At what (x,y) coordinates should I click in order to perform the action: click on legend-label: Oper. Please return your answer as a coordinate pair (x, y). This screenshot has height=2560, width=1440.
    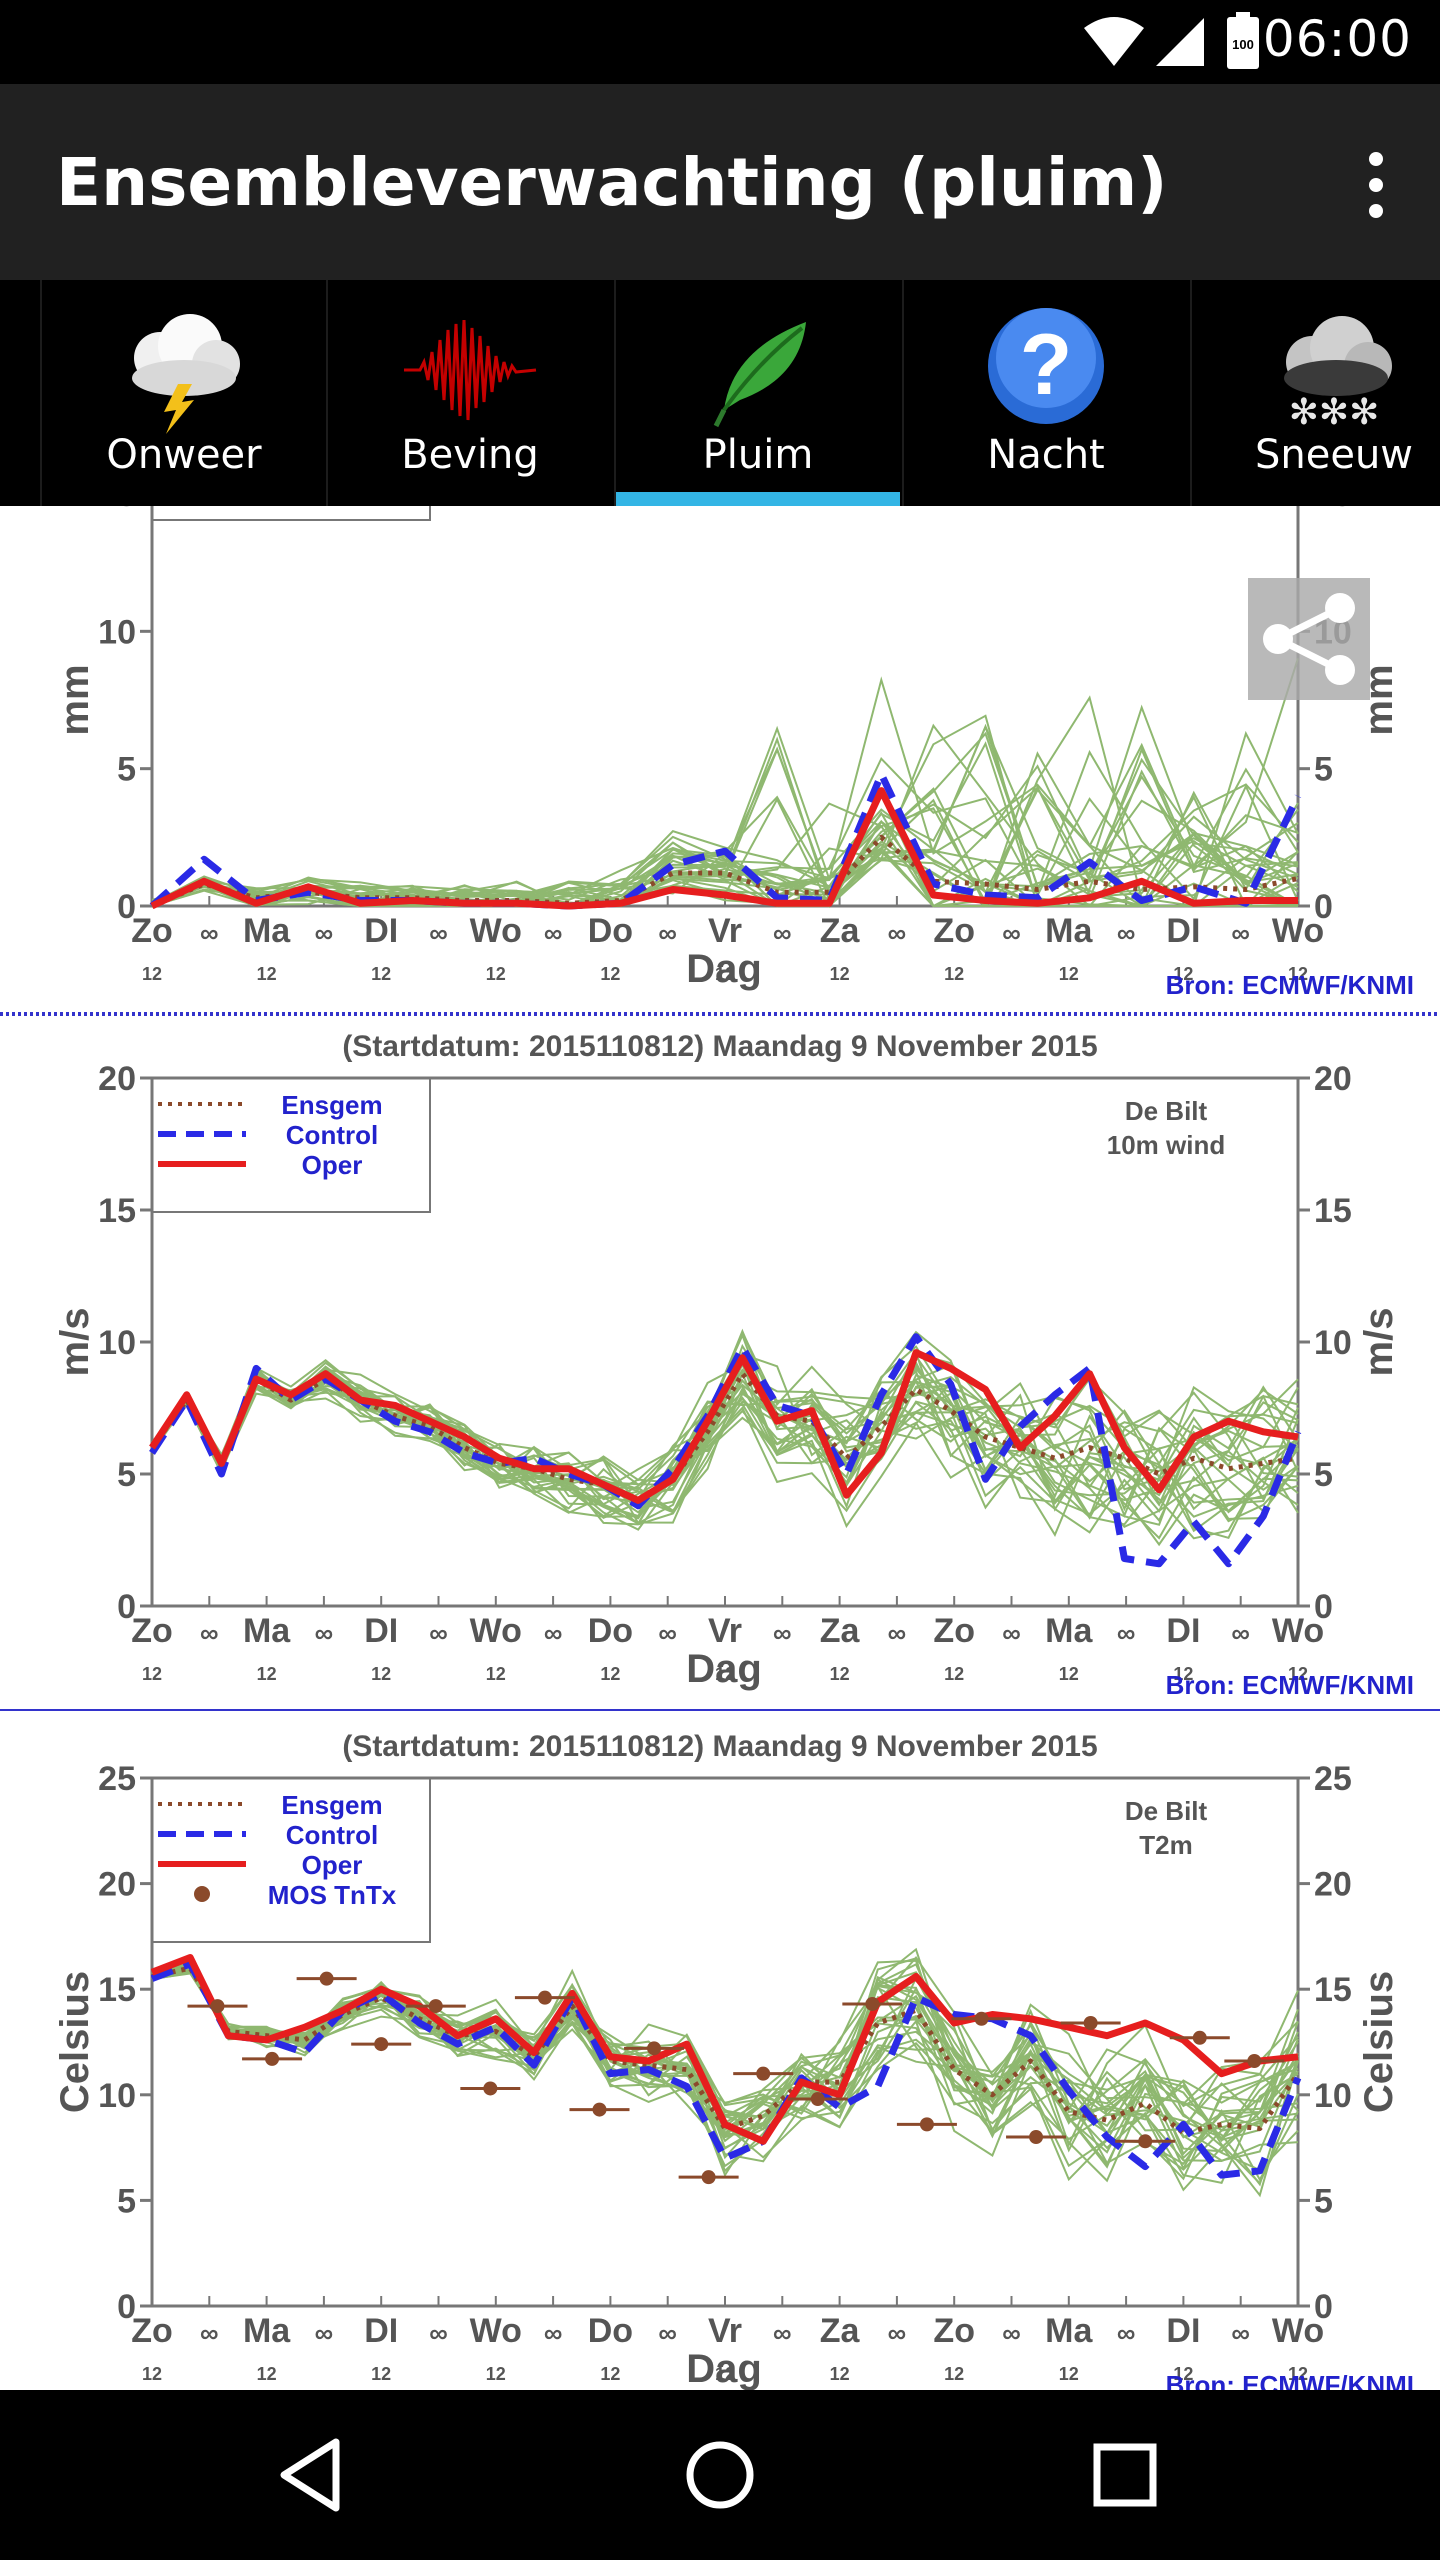
    Looking at the image, I should click on (332, 1165).